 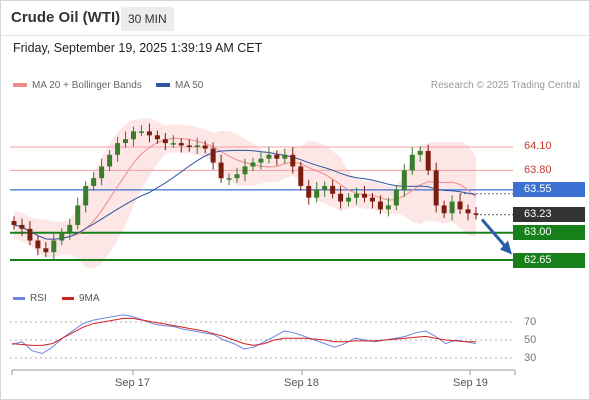 What do you see at coordinates (538, 146) in the screenshot?
I see `resistance-2-label: 64.10` at bounding box center [538, 146].